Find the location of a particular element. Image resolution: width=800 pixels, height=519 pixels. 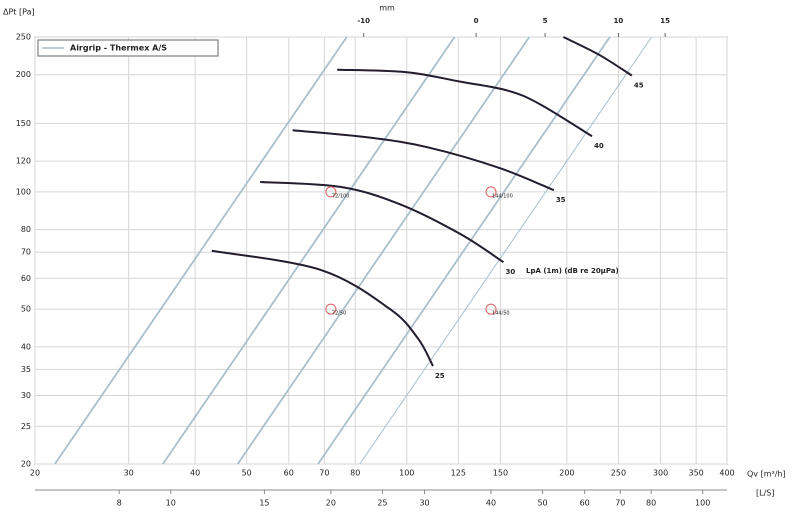

x2-tick-label: 25 is located at coordinates (382, 503).